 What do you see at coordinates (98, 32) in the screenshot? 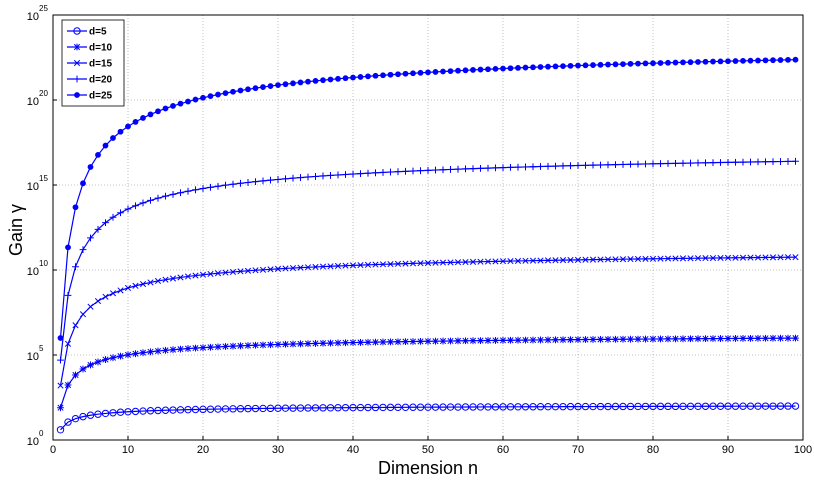
I see `legend-label: d=5` at bounding box center [98, 32].